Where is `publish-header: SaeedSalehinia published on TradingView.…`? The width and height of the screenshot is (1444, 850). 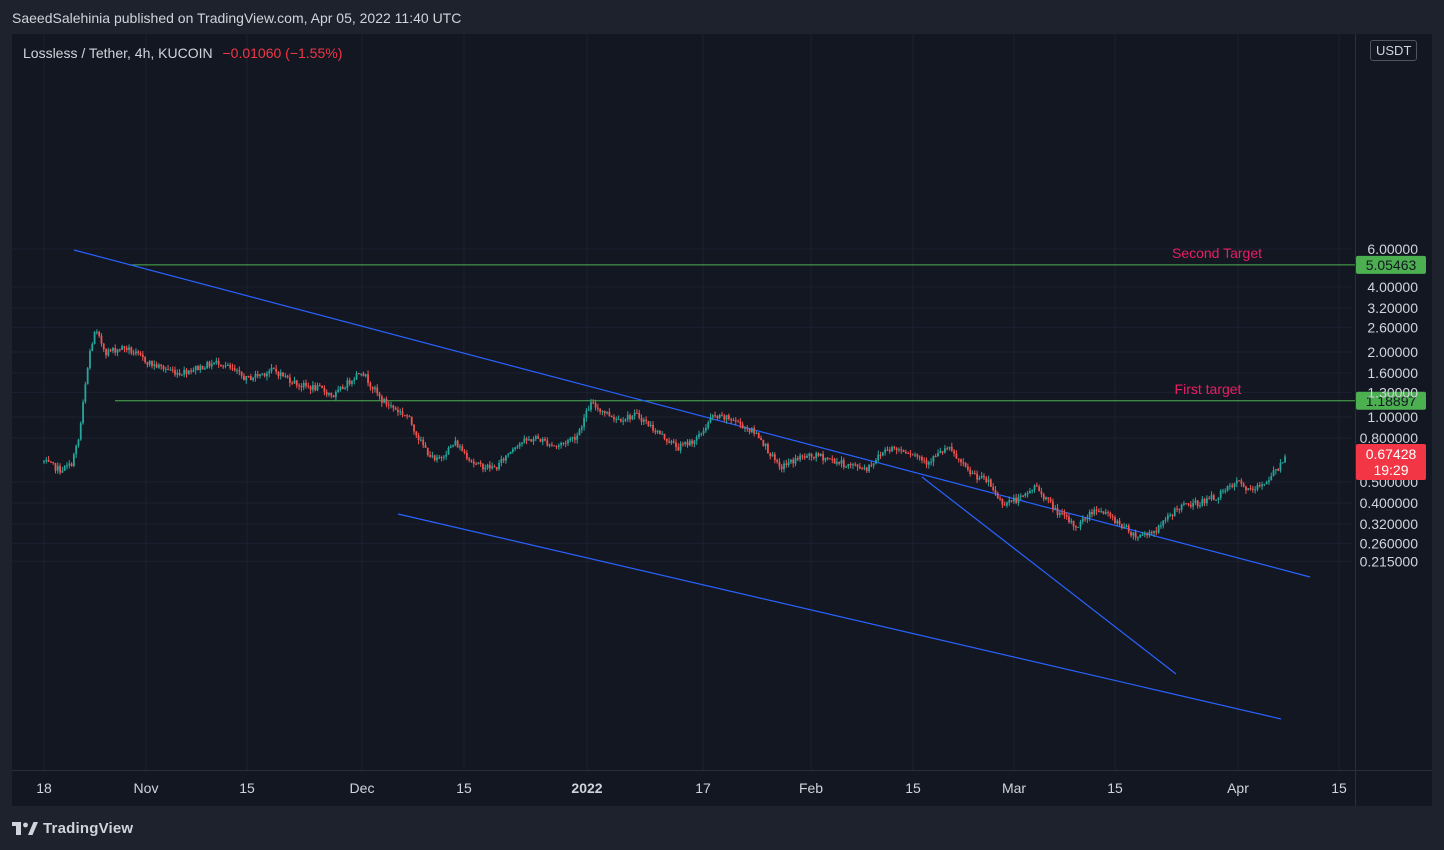 publish-header: SaeedSalehinia published on TradingView.… is located at coordinates (722, 17).